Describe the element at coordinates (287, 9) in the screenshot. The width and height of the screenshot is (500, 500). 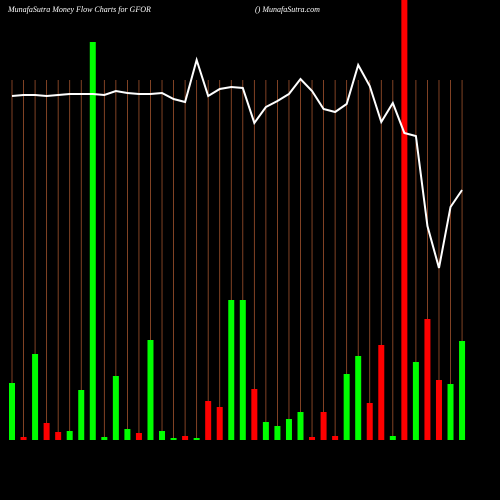
I see `chart-subtitle: () MunafaSutra.com` at that location.